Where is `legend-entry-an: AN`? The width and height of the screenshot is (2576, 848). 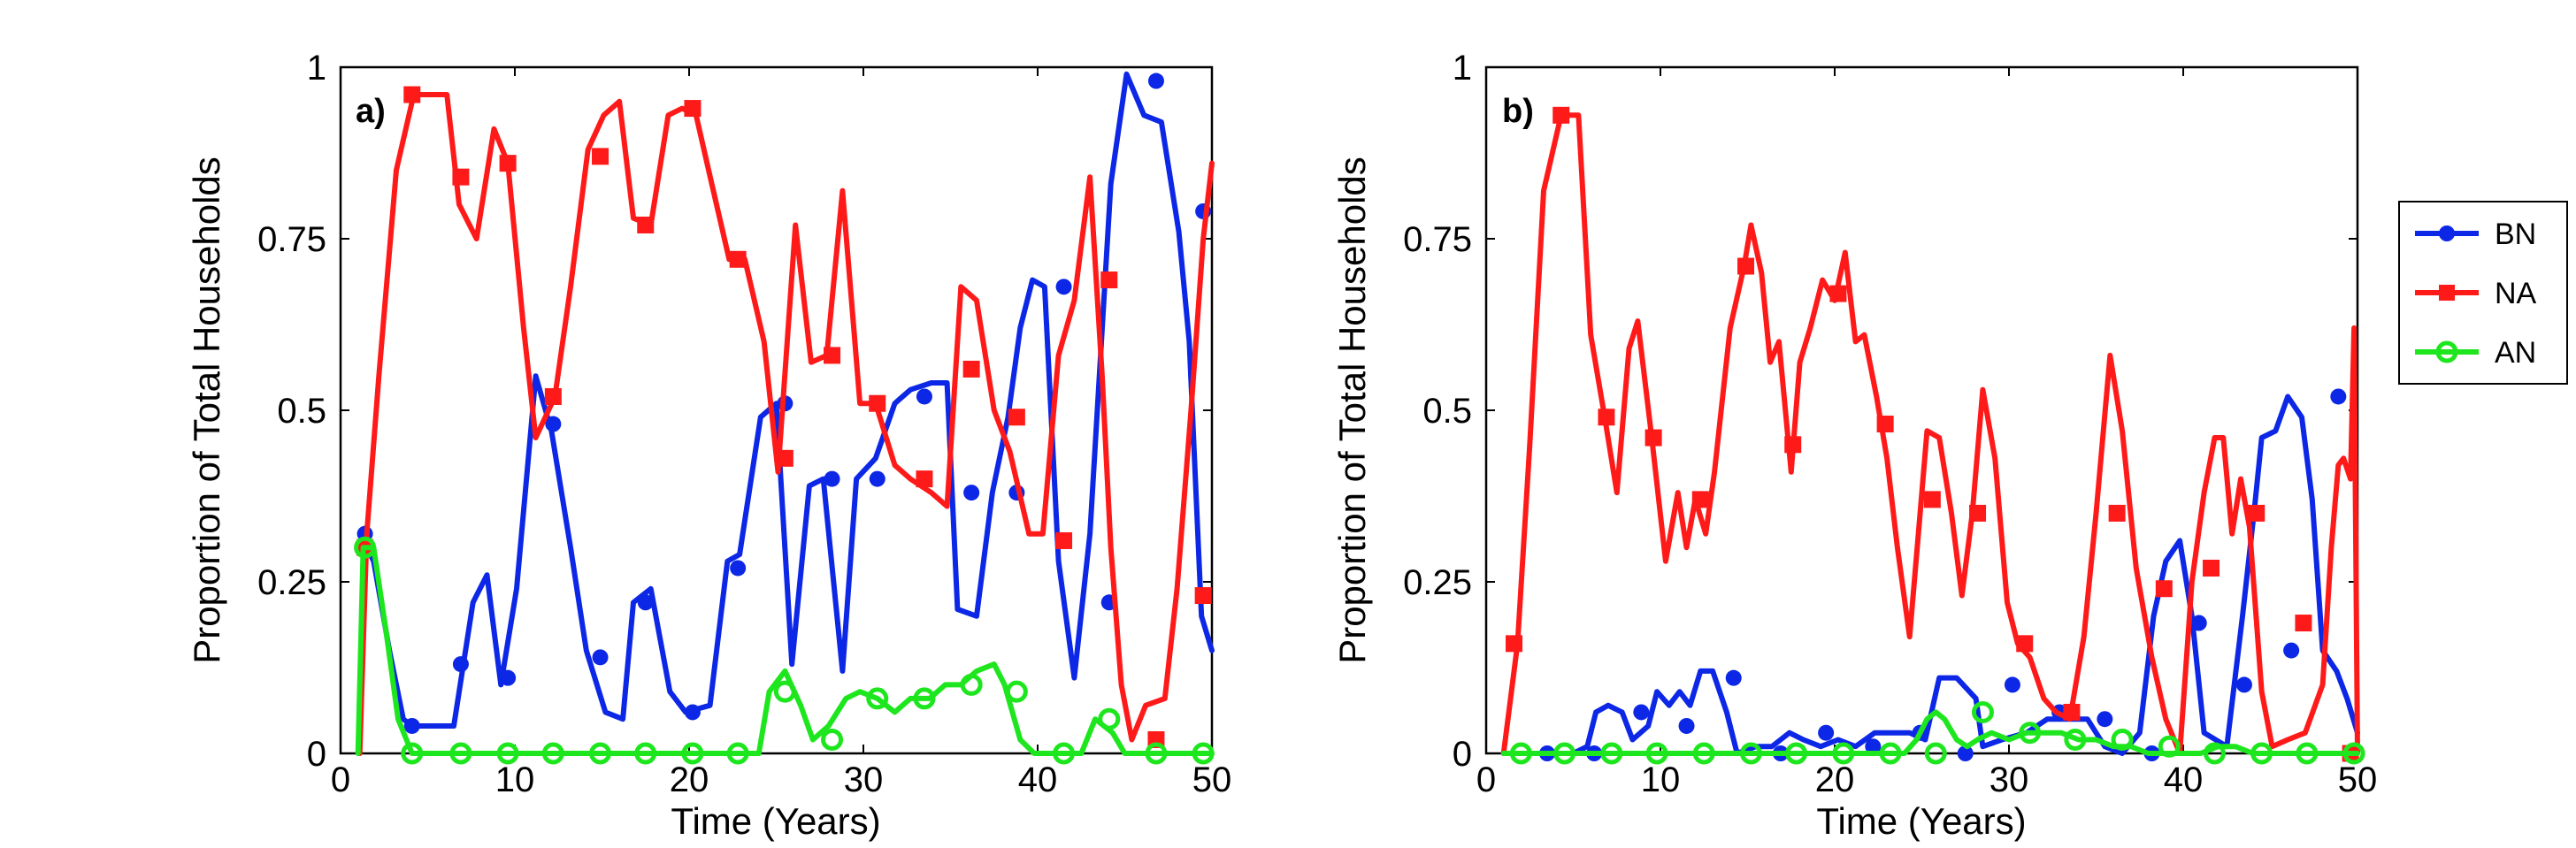
legend-entry-an: AN is located at coordinates (2475, 353).